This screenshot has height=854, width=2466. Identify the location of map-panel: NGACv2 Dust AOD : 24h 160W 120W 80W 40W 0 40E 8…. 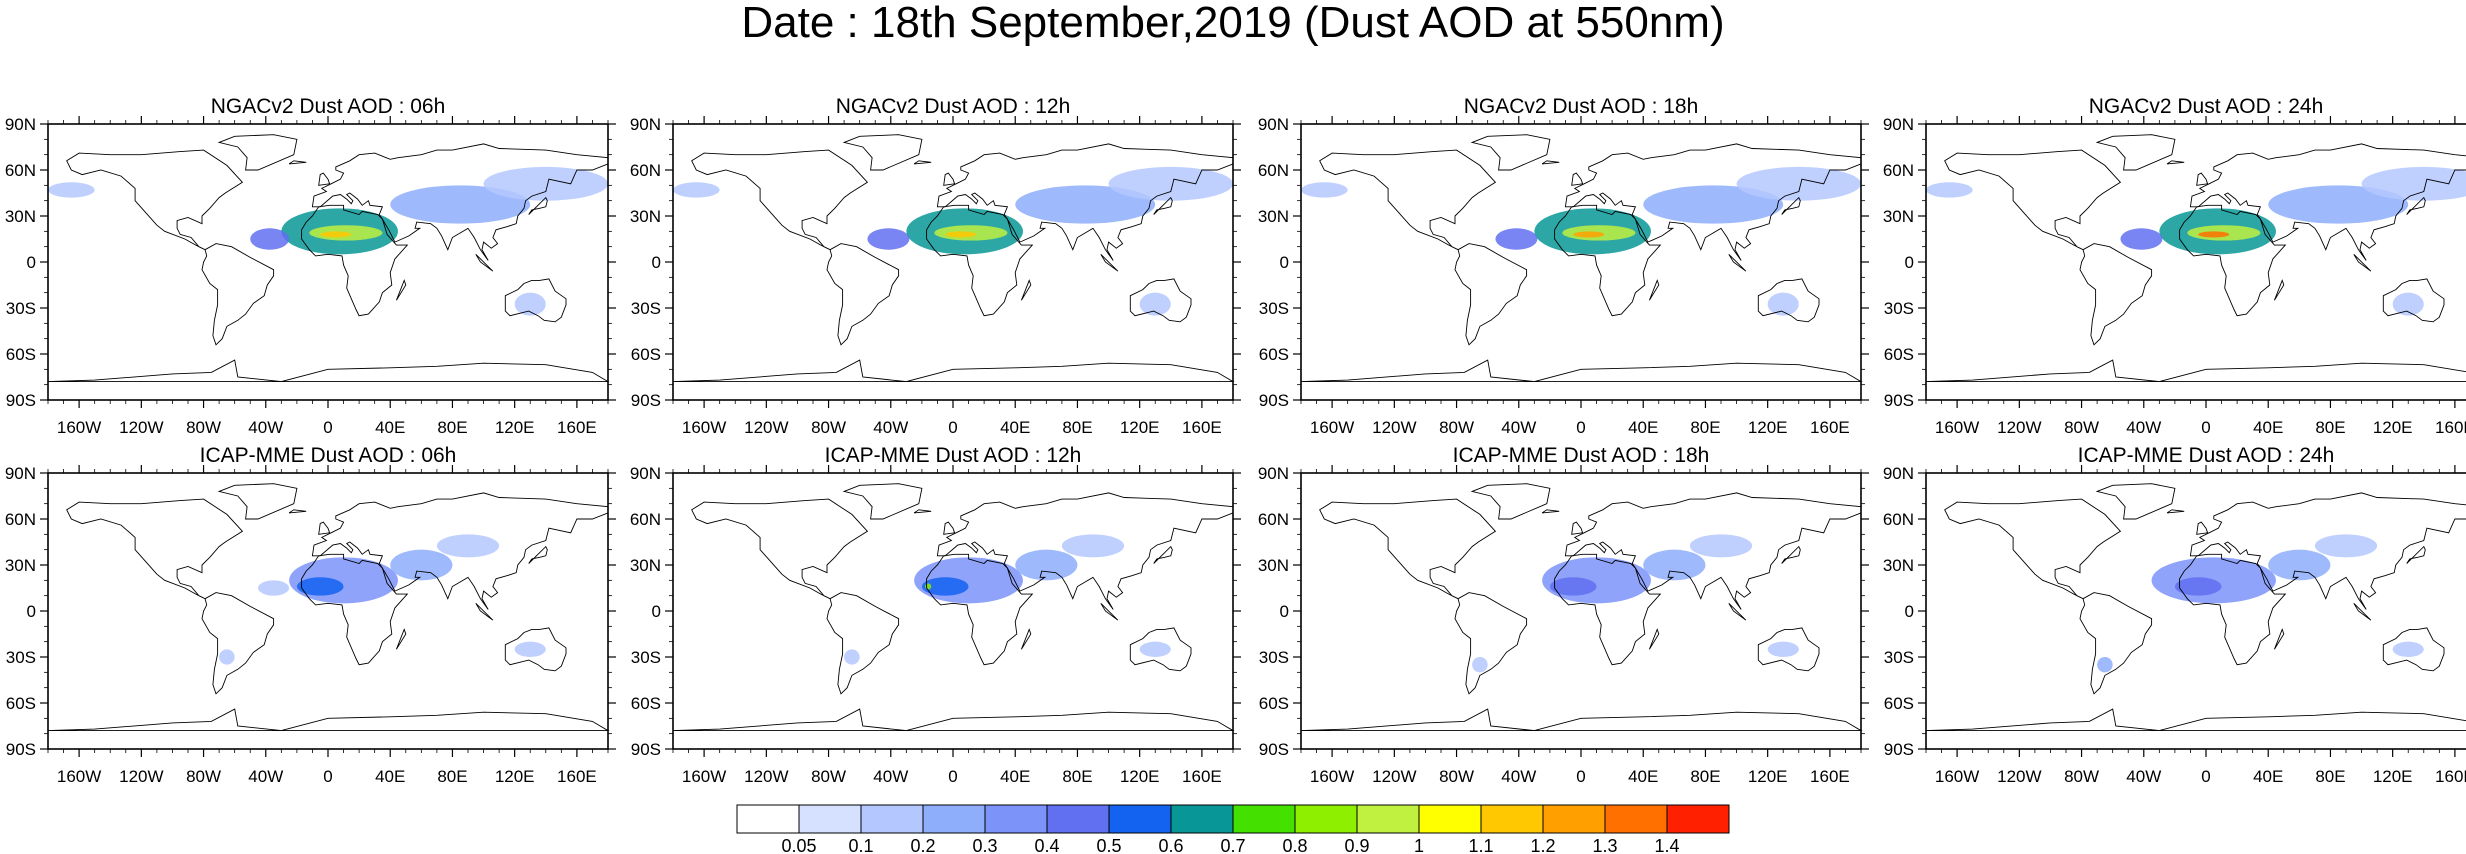
(2174, 266).